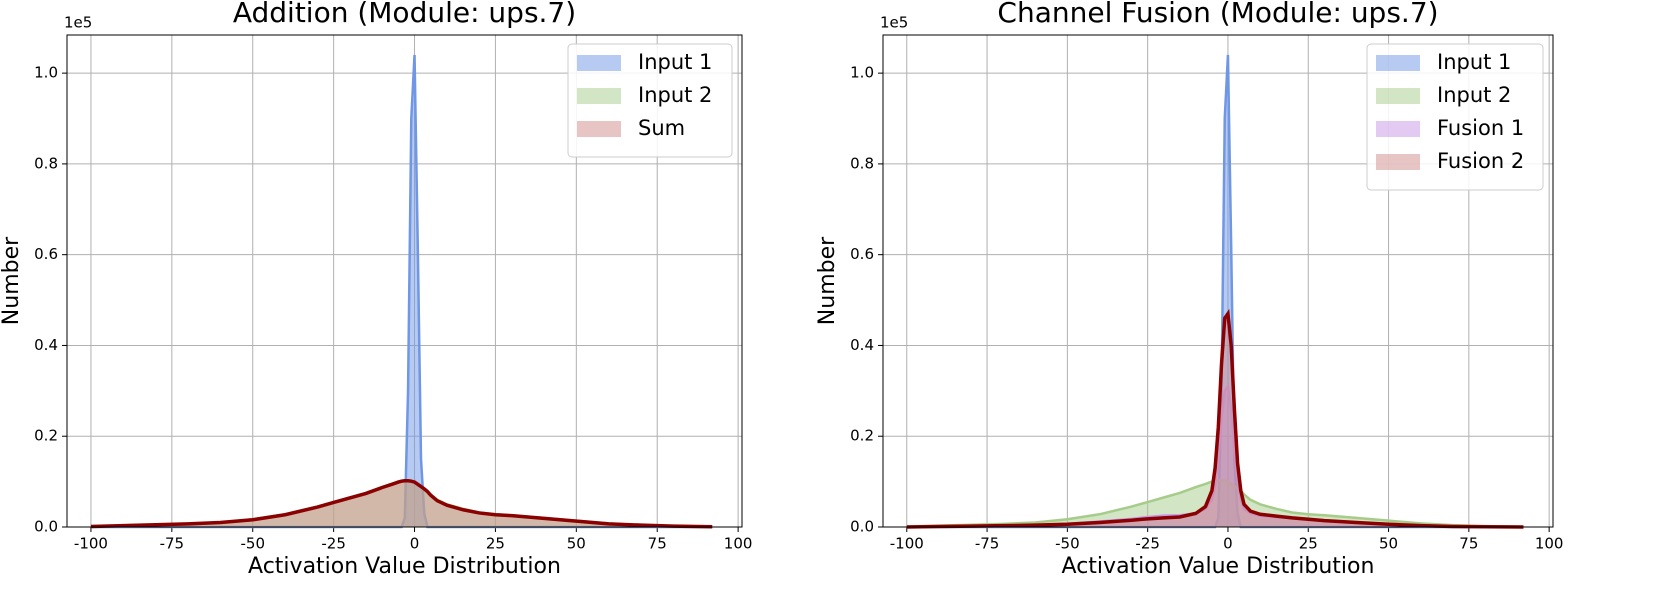  What do you see at coordinates (404, 14) in the screenshot?
I see `chart-title: Addition (Module: ups.7)` at bounding box center [404, 14].